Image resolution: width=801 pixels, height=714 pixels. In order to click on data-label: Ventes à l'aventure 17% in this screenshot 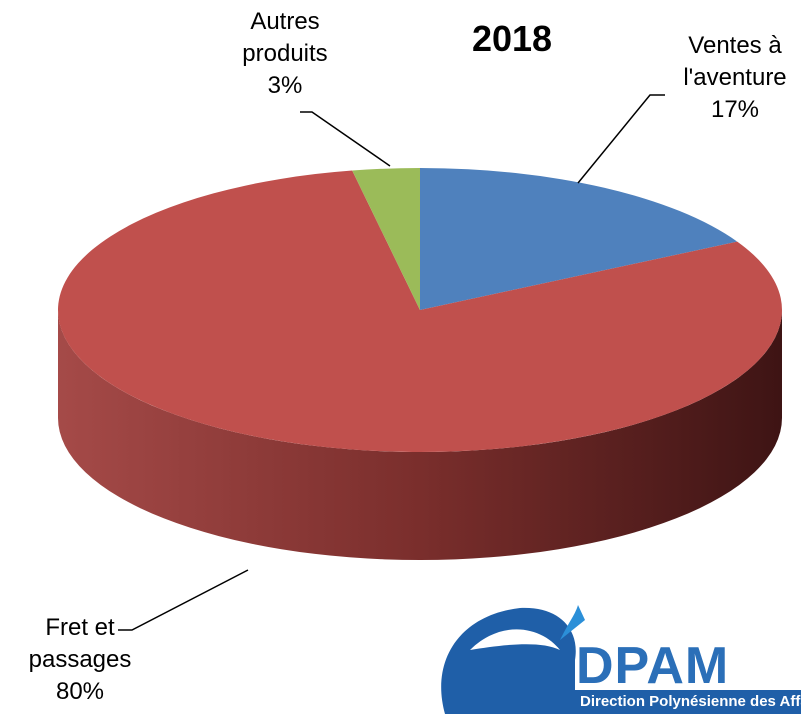, I will do `click(728, 78)`.